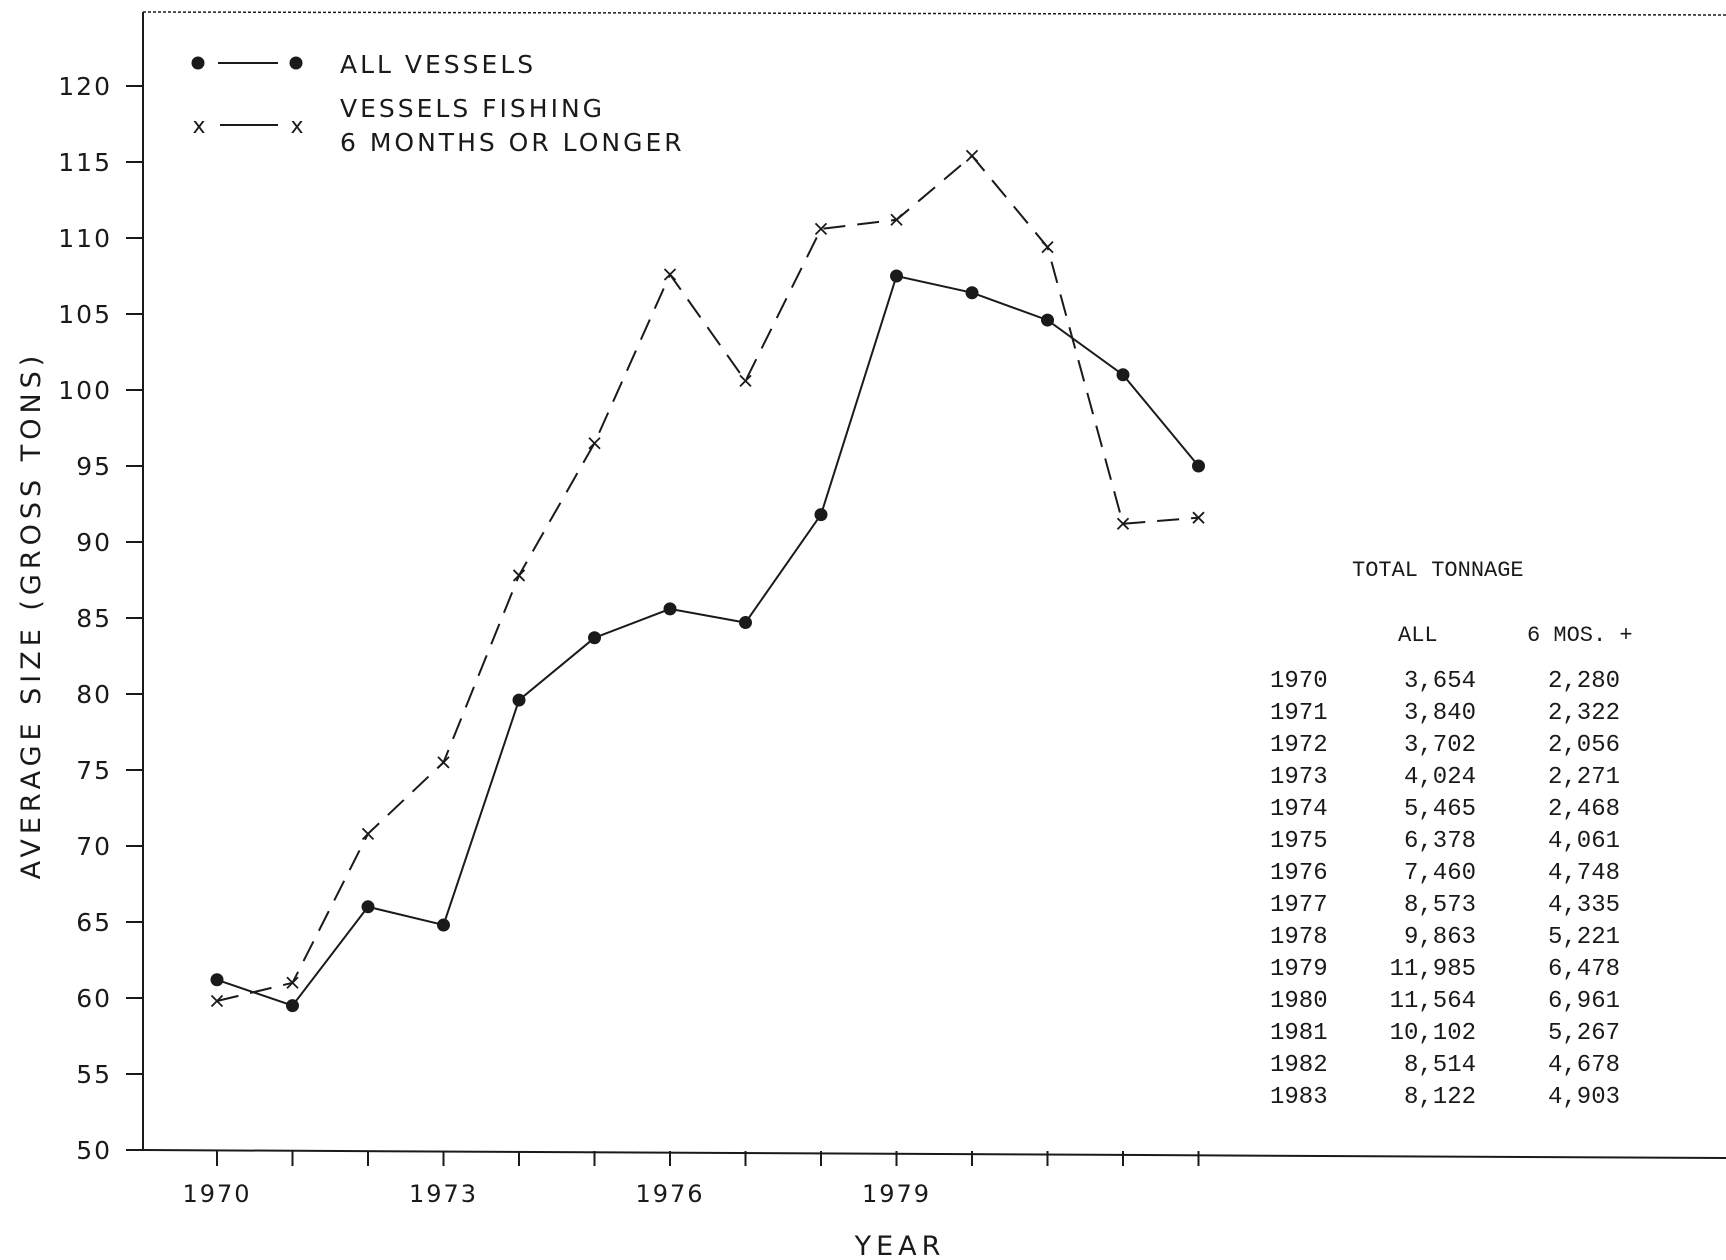 This screenshot has height=1260, width=1726. Describe the element at coordinates (1440, 841) in the screenshot. I see `table-all-cell: 6,378` at that location.